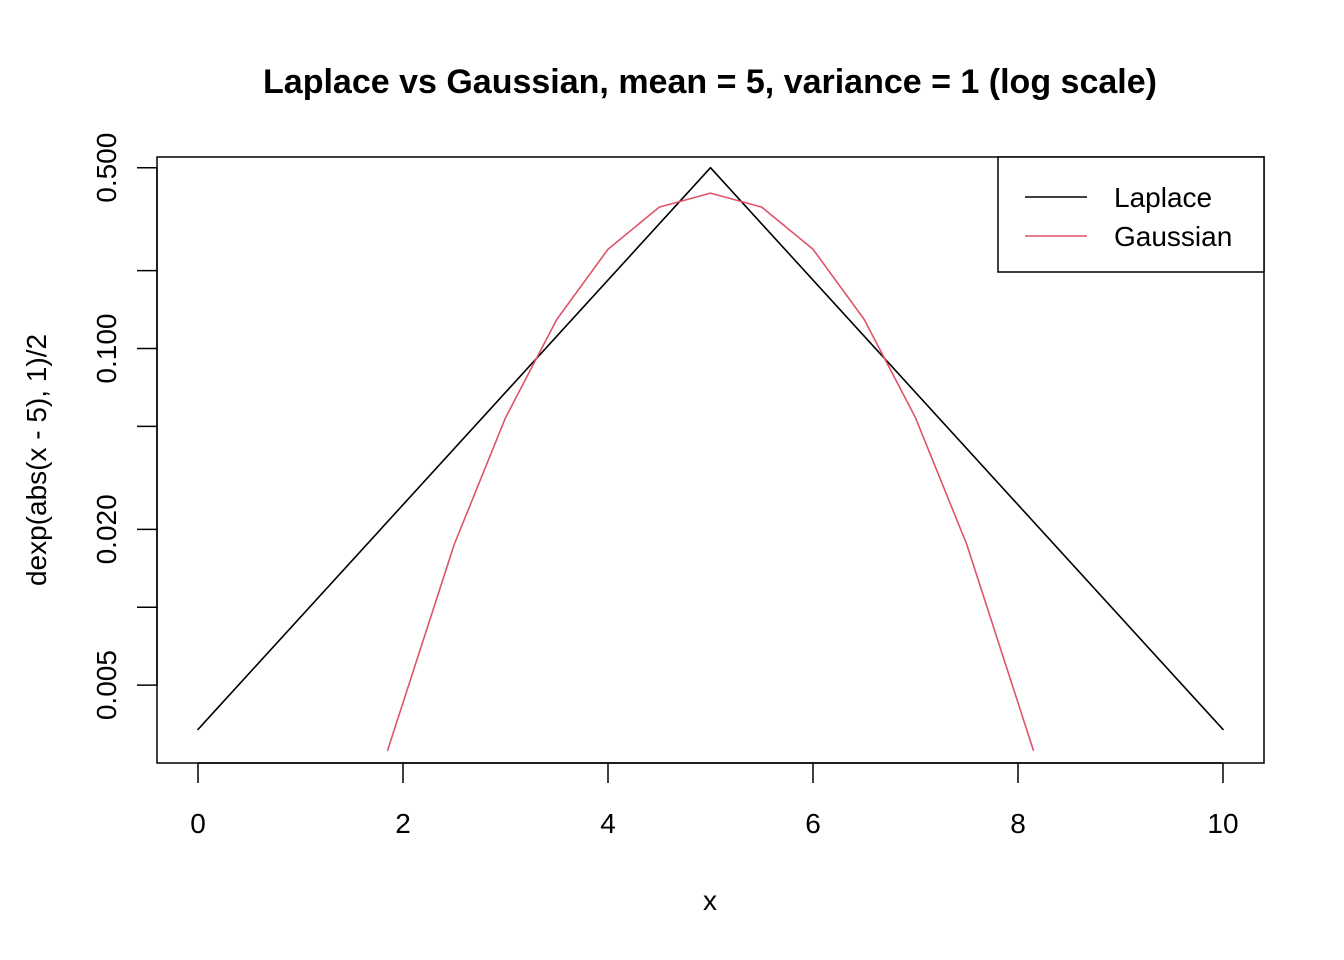  Describe the element at coordinates (710, 900) in the screenshot. I see `x-axis-label: x` at that location.